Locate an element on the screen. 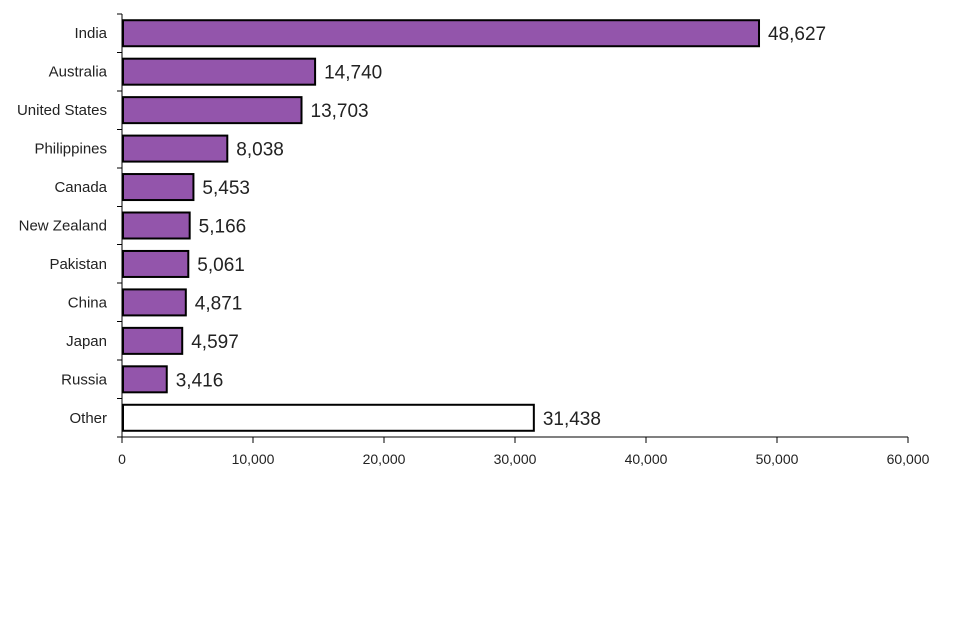 This screenshot has height=640, width=960. category-label-united-states: United States is located at coordinates (62, 110).